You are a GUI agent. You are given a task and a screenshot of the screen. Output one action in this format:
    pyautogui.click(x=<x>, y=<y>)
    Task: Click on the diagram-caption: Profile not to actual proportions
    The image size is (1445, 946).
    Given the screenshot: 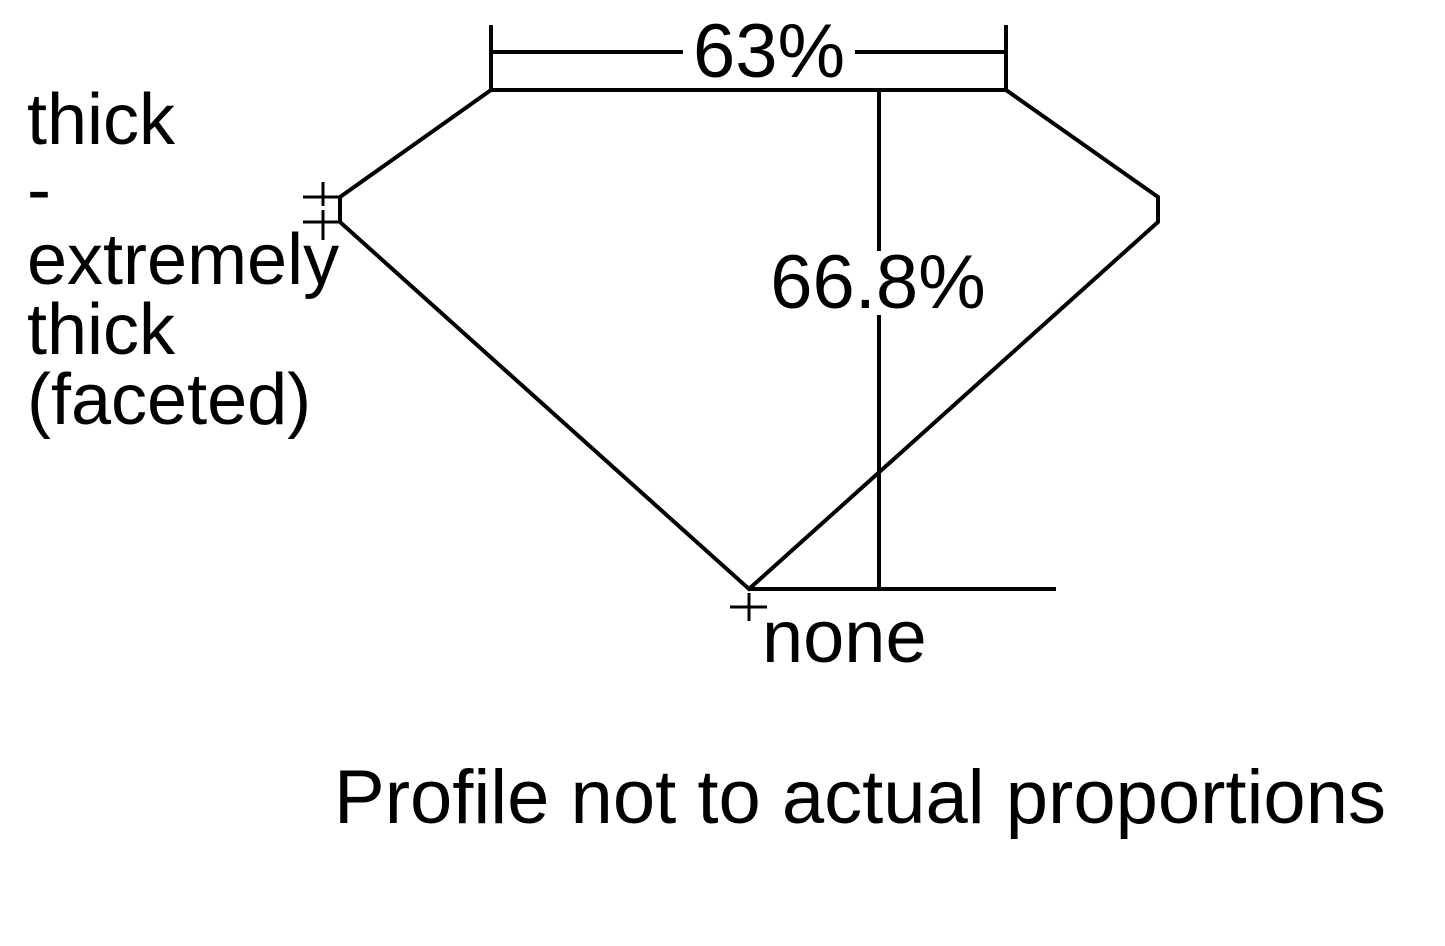 What is the action you would take?
    pyautogui.click(x=860, y=797)
    